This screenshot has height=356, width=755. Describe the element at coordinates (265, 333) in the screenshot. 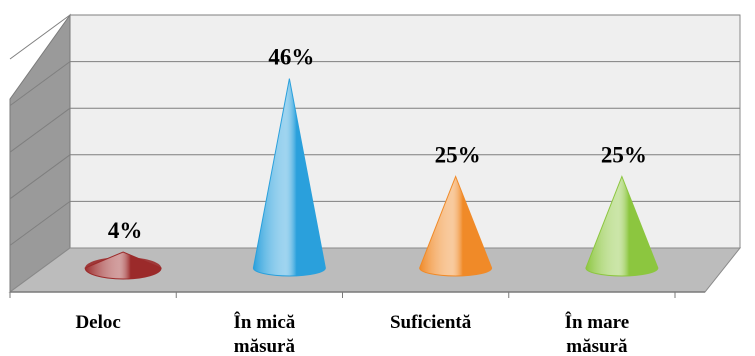

I see `category-label: În mică măsură` at that location.